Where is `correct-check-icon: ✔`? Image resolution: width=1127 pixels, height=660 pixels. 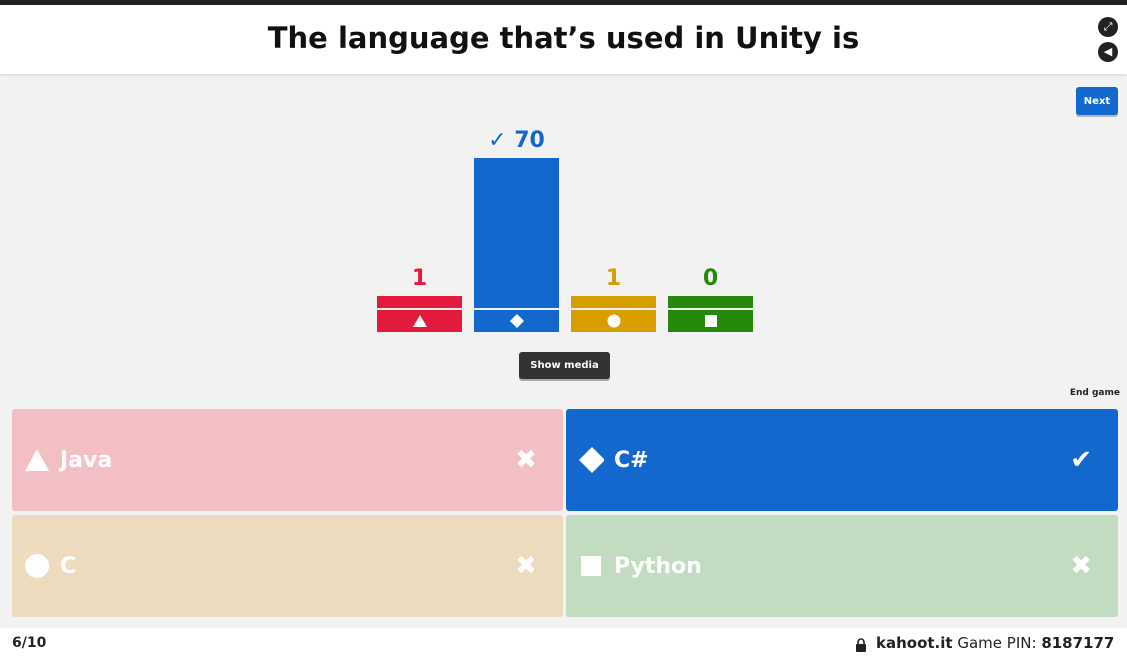
correct-check-icon: ✔ is located at coordinates (1081, 460).